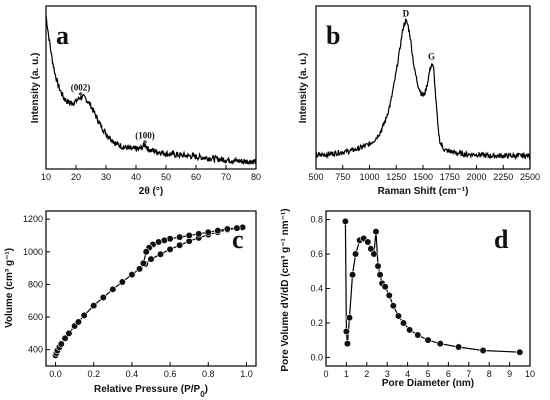 The height and width of the screenshot is (400, 550). Describe the element at coordinates (530, 374) in the screenshot. I see `panel-d-x-tick-label: 10` at that location.